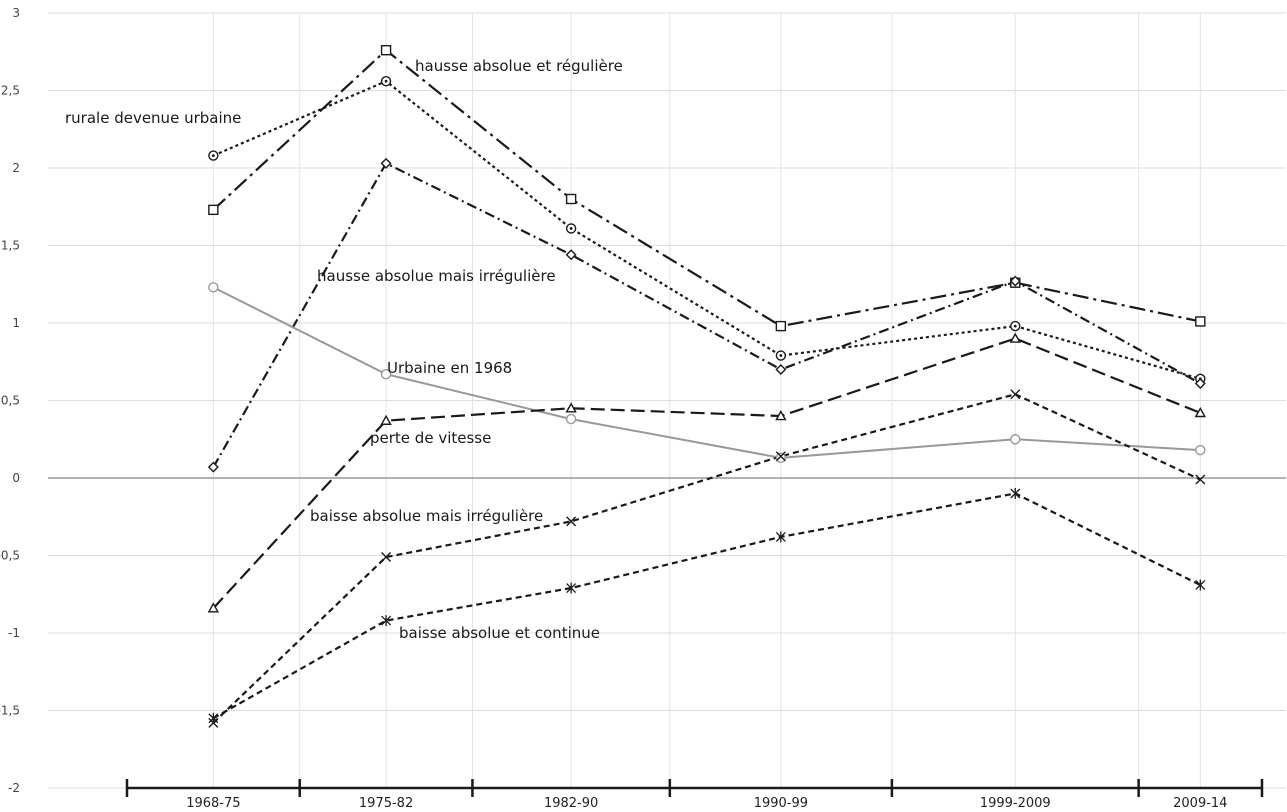  Describe the element at coordinates (499, 633) in the screenshot. I see `annotation-baisse-absolue-et-continue: baisse absolue et continue` at that location.